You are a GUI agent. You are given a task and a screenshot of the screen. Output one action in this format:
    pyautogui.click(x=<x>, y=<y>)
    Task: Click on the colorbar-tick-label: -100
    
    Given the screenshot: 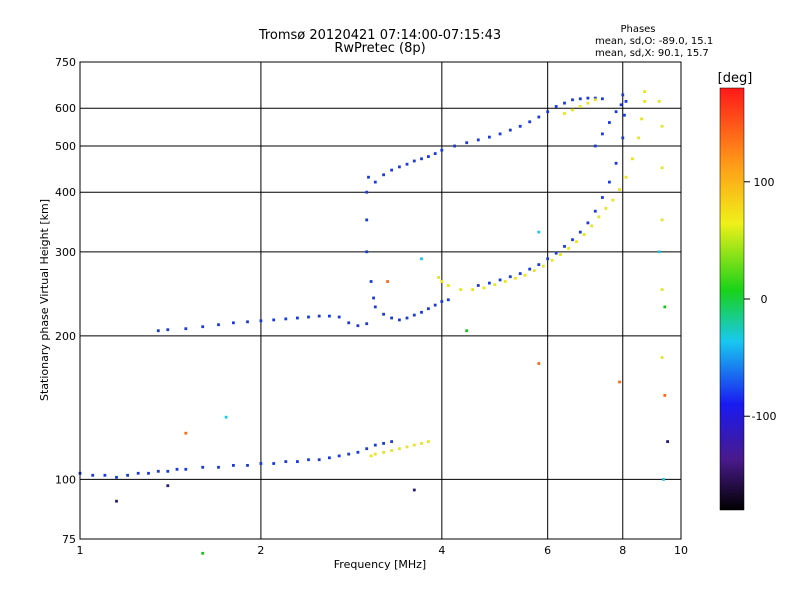 What is the action you would take?
    pyautogui.click(x=764, y=416)
    